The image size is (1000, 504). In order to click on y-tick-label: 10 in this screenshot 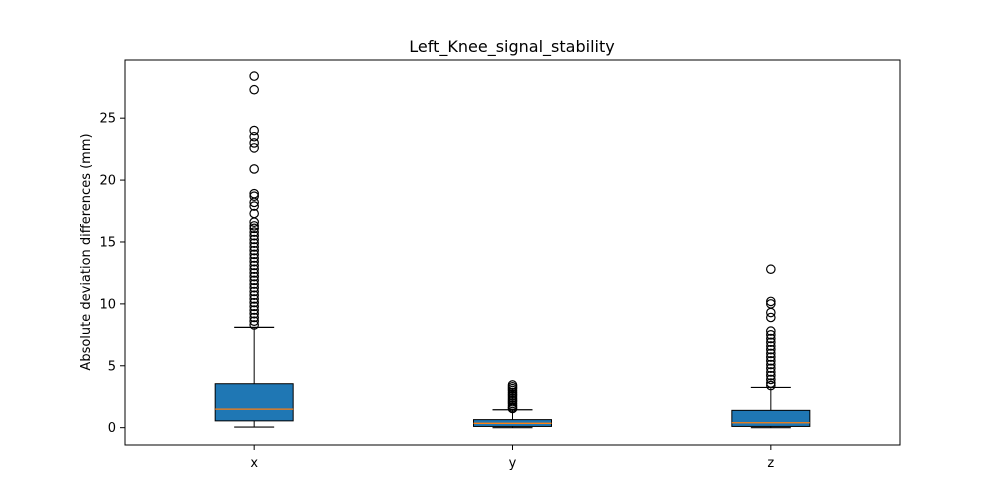, I will do `click(107, 304)`.